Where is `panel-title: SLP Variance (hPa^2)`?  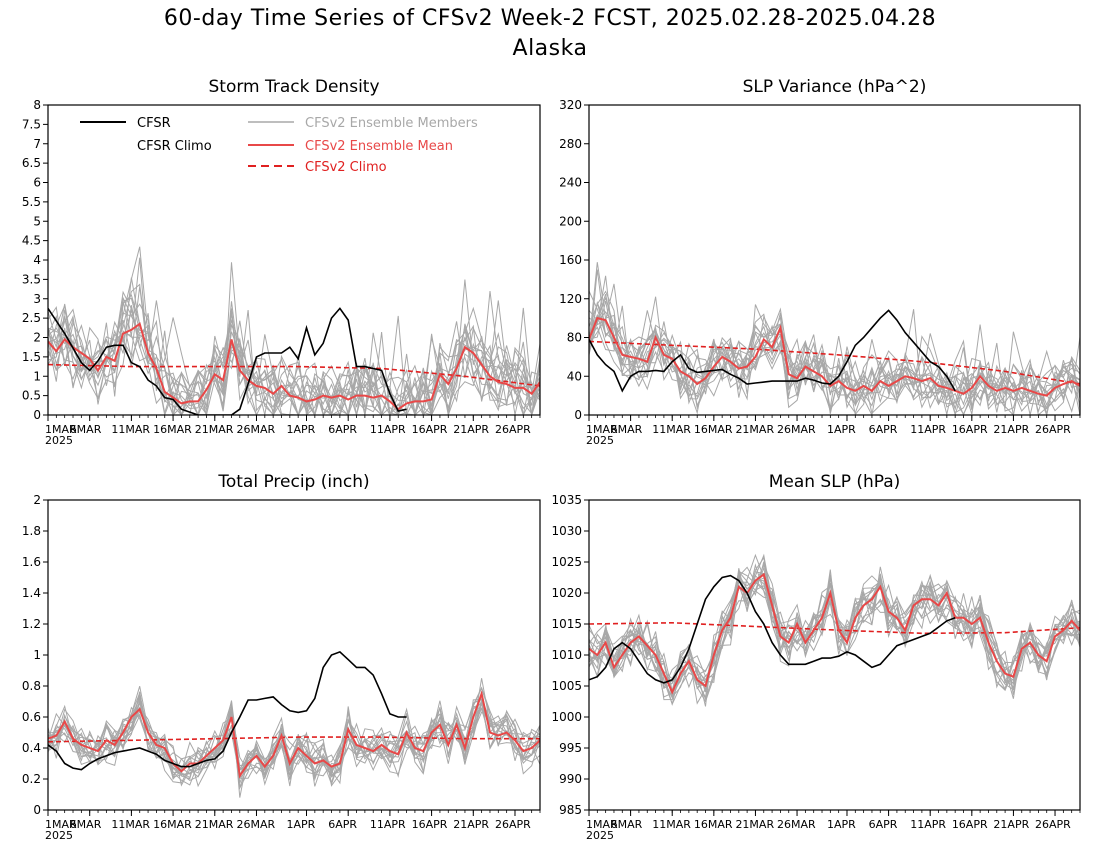
panel-title: SLP Variance (hPa^2) is located at coordinates (835, 87).